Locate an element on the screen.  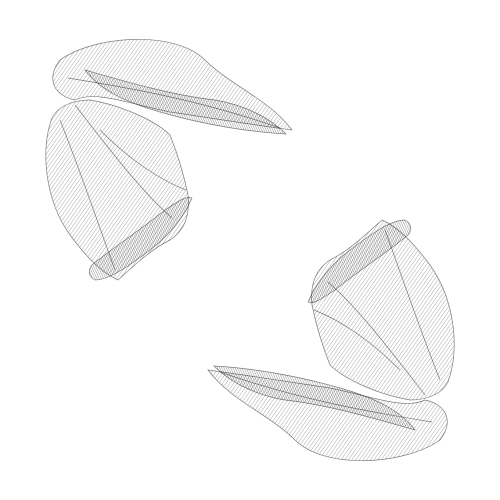
lower-fold is located at coordinates (314, 398).